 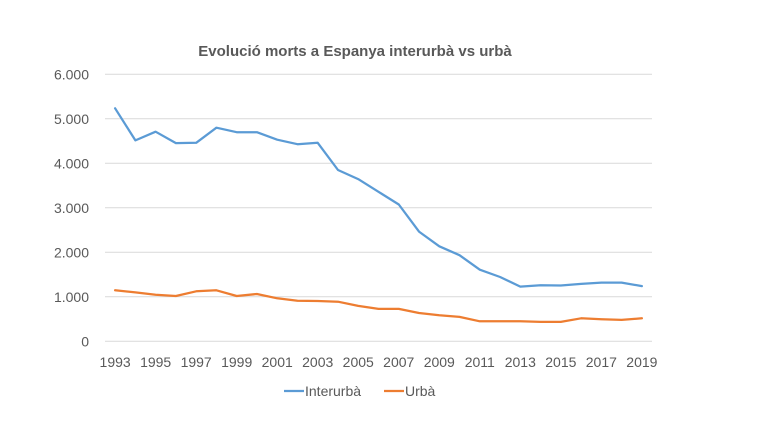 I want to click on legend-item: Urbà, so click(x=410, y=391).